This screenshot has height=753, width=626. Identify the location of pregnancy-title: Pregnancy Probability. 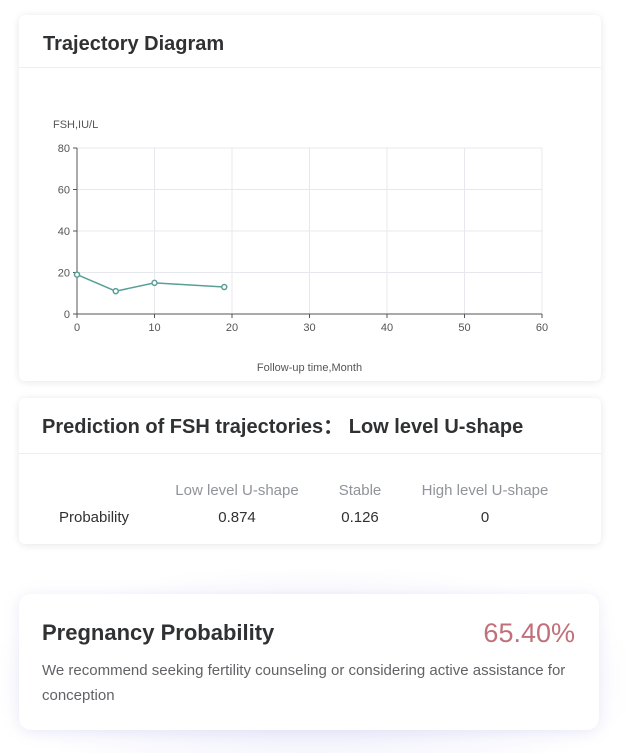
(158, 632).